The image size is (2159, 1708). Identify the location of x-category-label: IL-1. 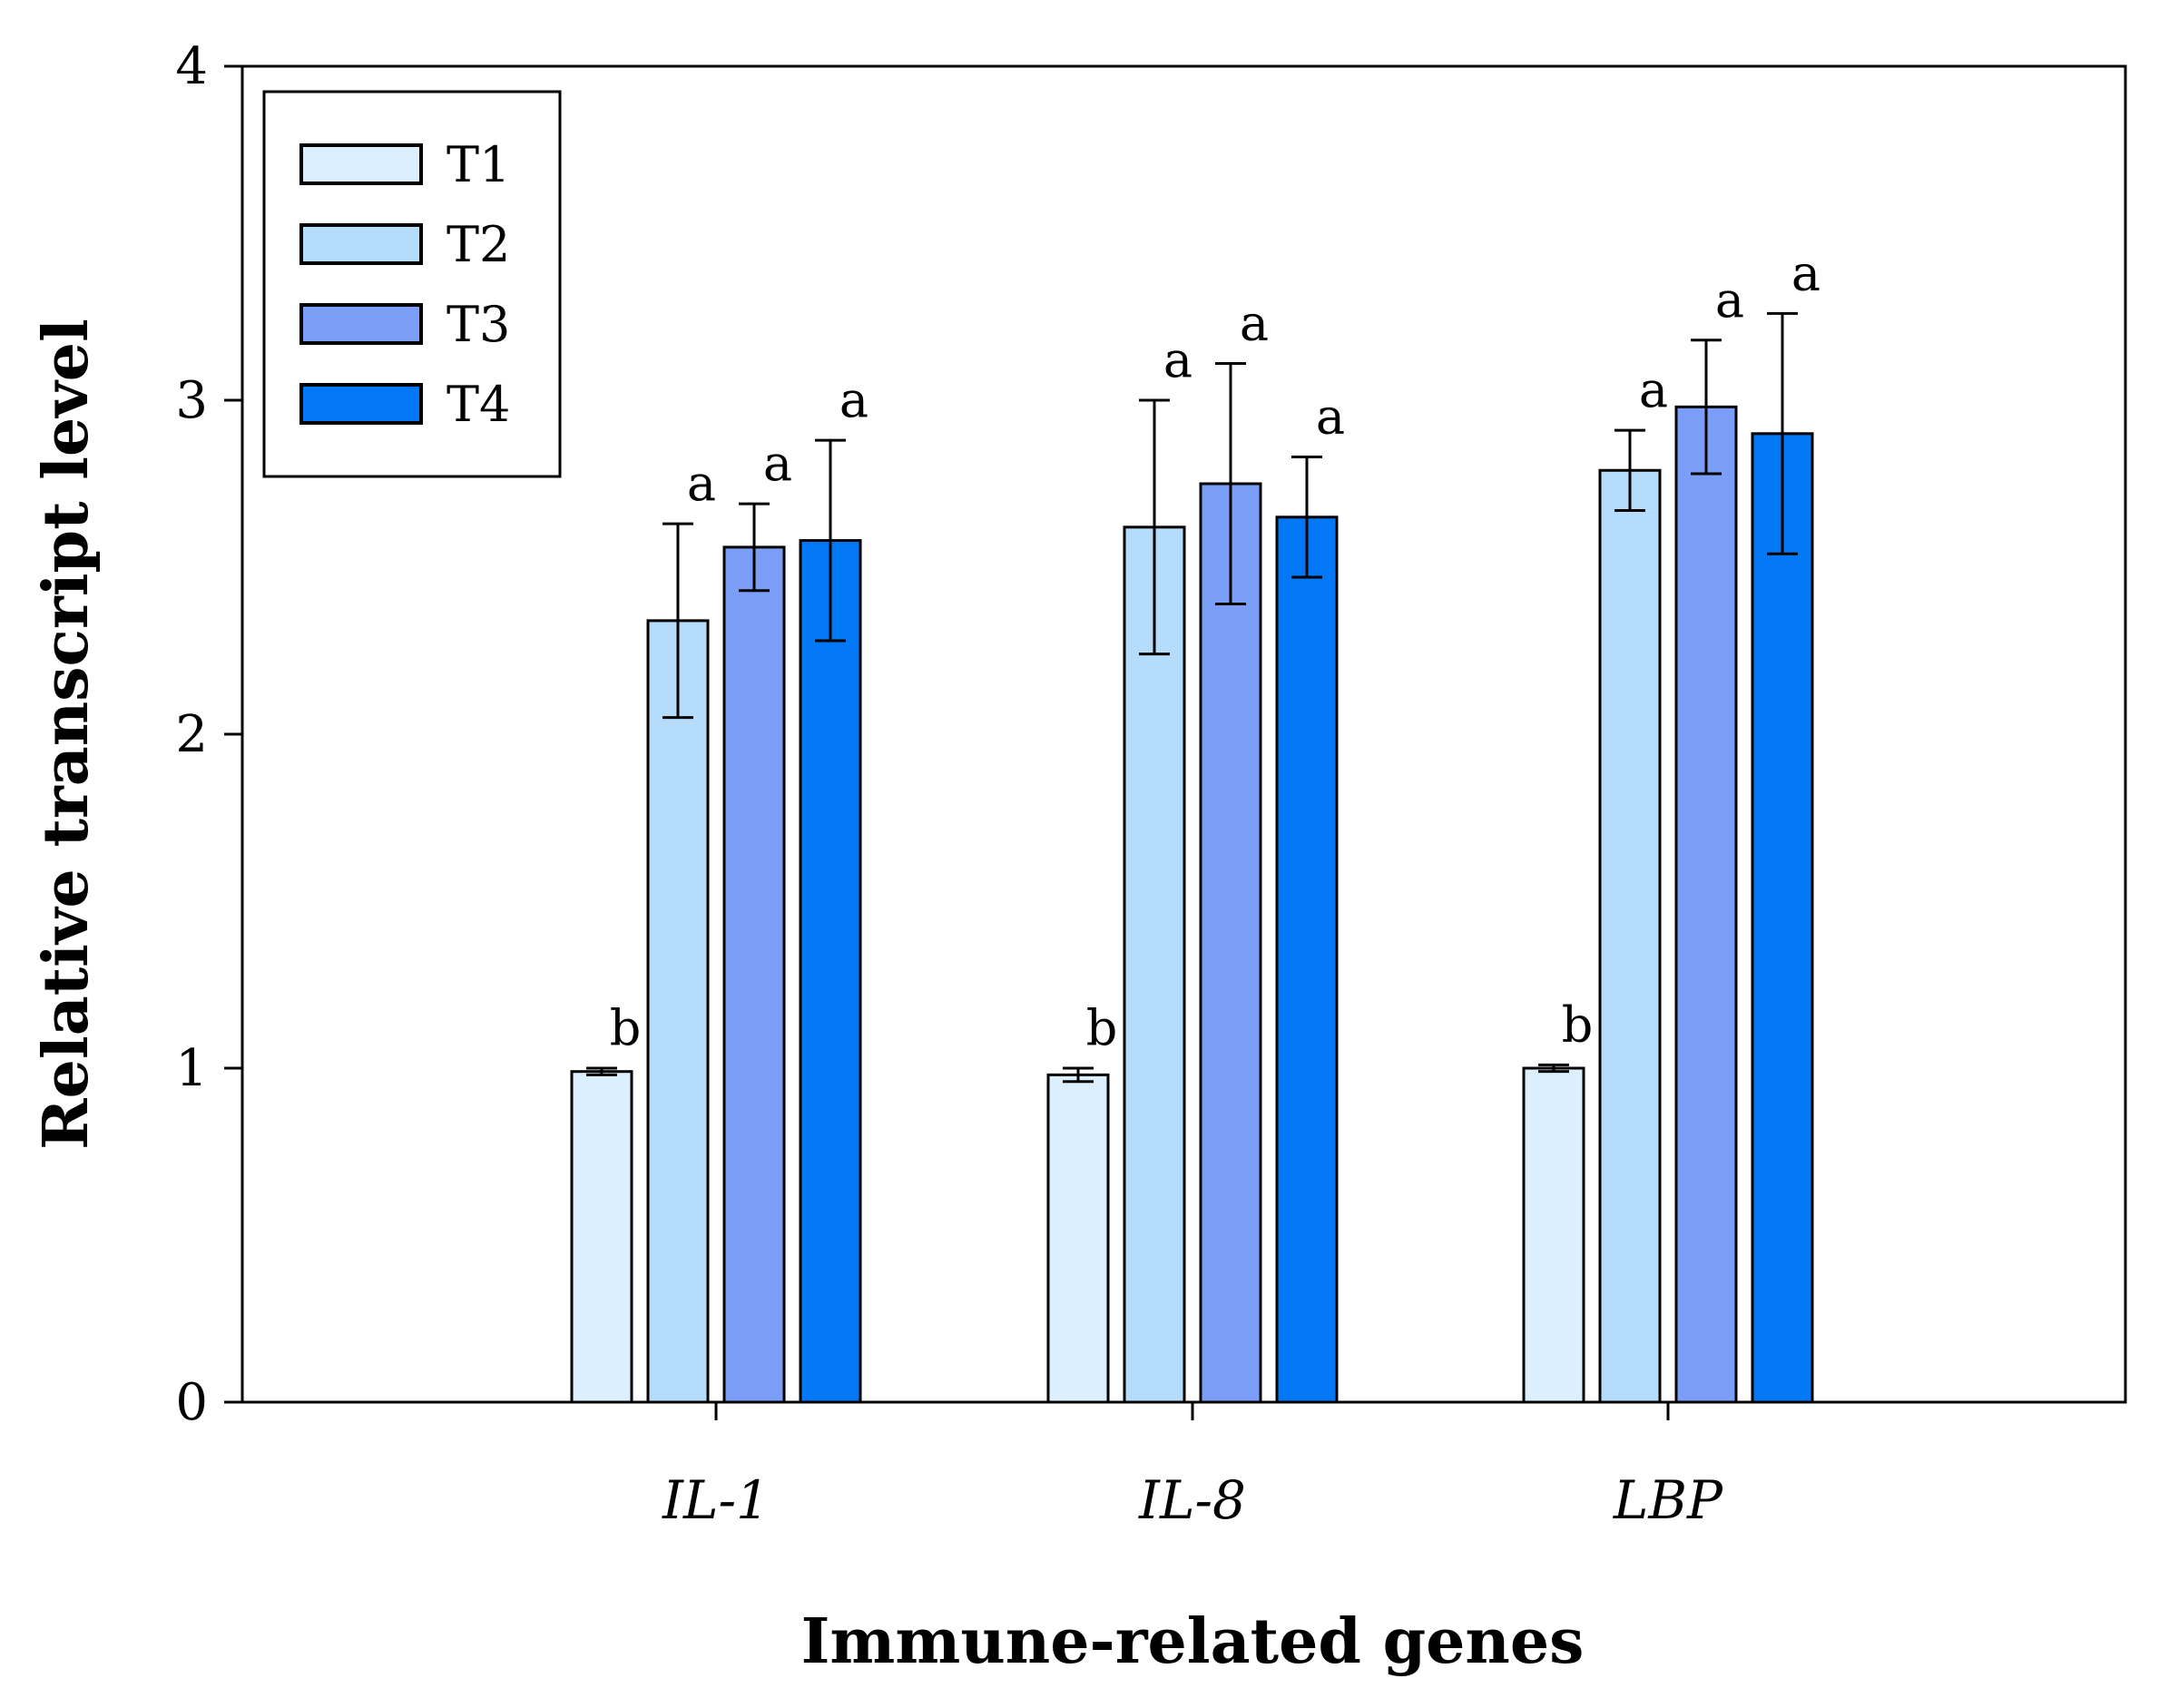
(716, 1500).